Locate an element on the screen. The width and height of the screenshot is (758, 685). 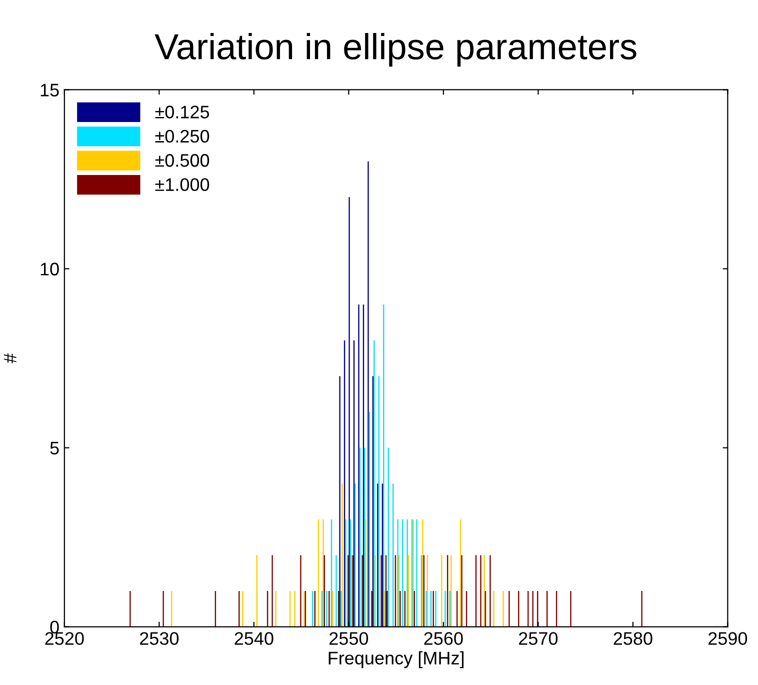
y-tick-label: 5 is located at coordinates (54, 448).